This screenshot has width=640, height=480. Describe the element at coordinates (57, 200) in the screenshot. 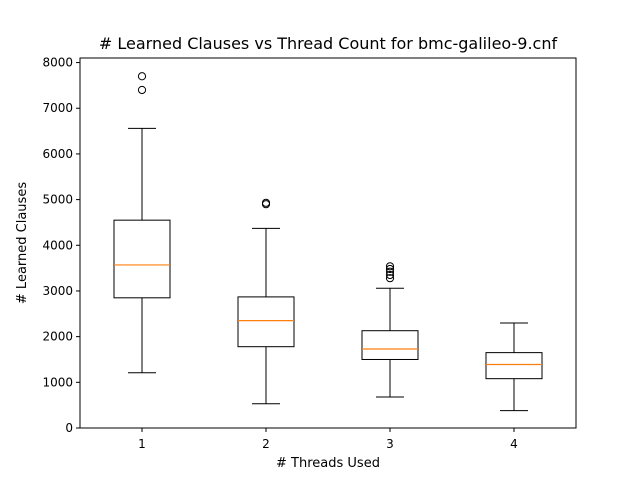

I see `y-tick-label: 5000` at that location.